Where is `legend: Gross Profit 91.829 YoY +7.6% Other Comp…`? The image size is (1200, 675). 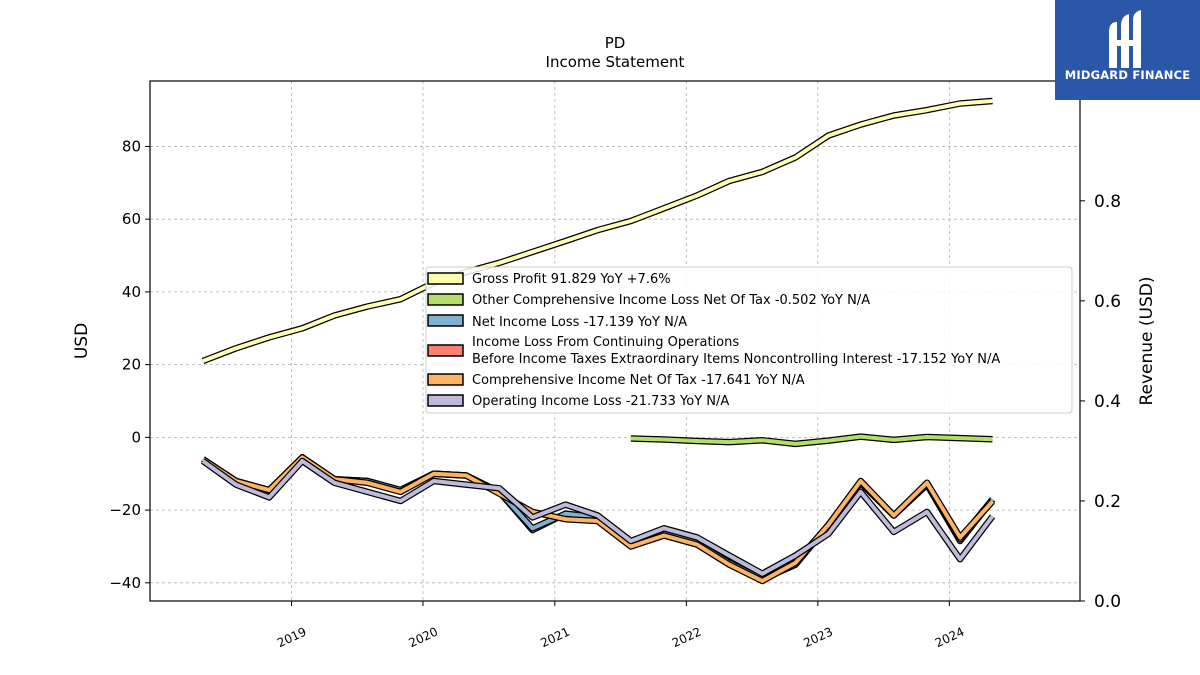
legend: Gross Profit 91.829 YoY +7.6% Other Comp… is located at coordinates (749, 340).